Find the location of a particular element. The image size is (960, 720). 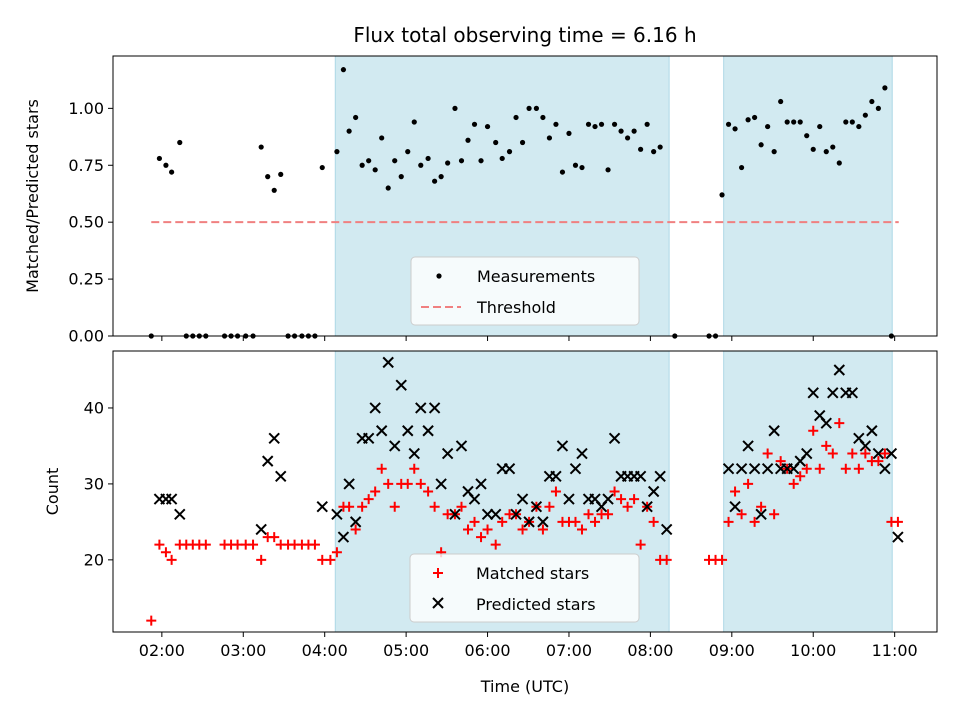

bottom-y-axis-label: Count is located at coordinates (52, 492).